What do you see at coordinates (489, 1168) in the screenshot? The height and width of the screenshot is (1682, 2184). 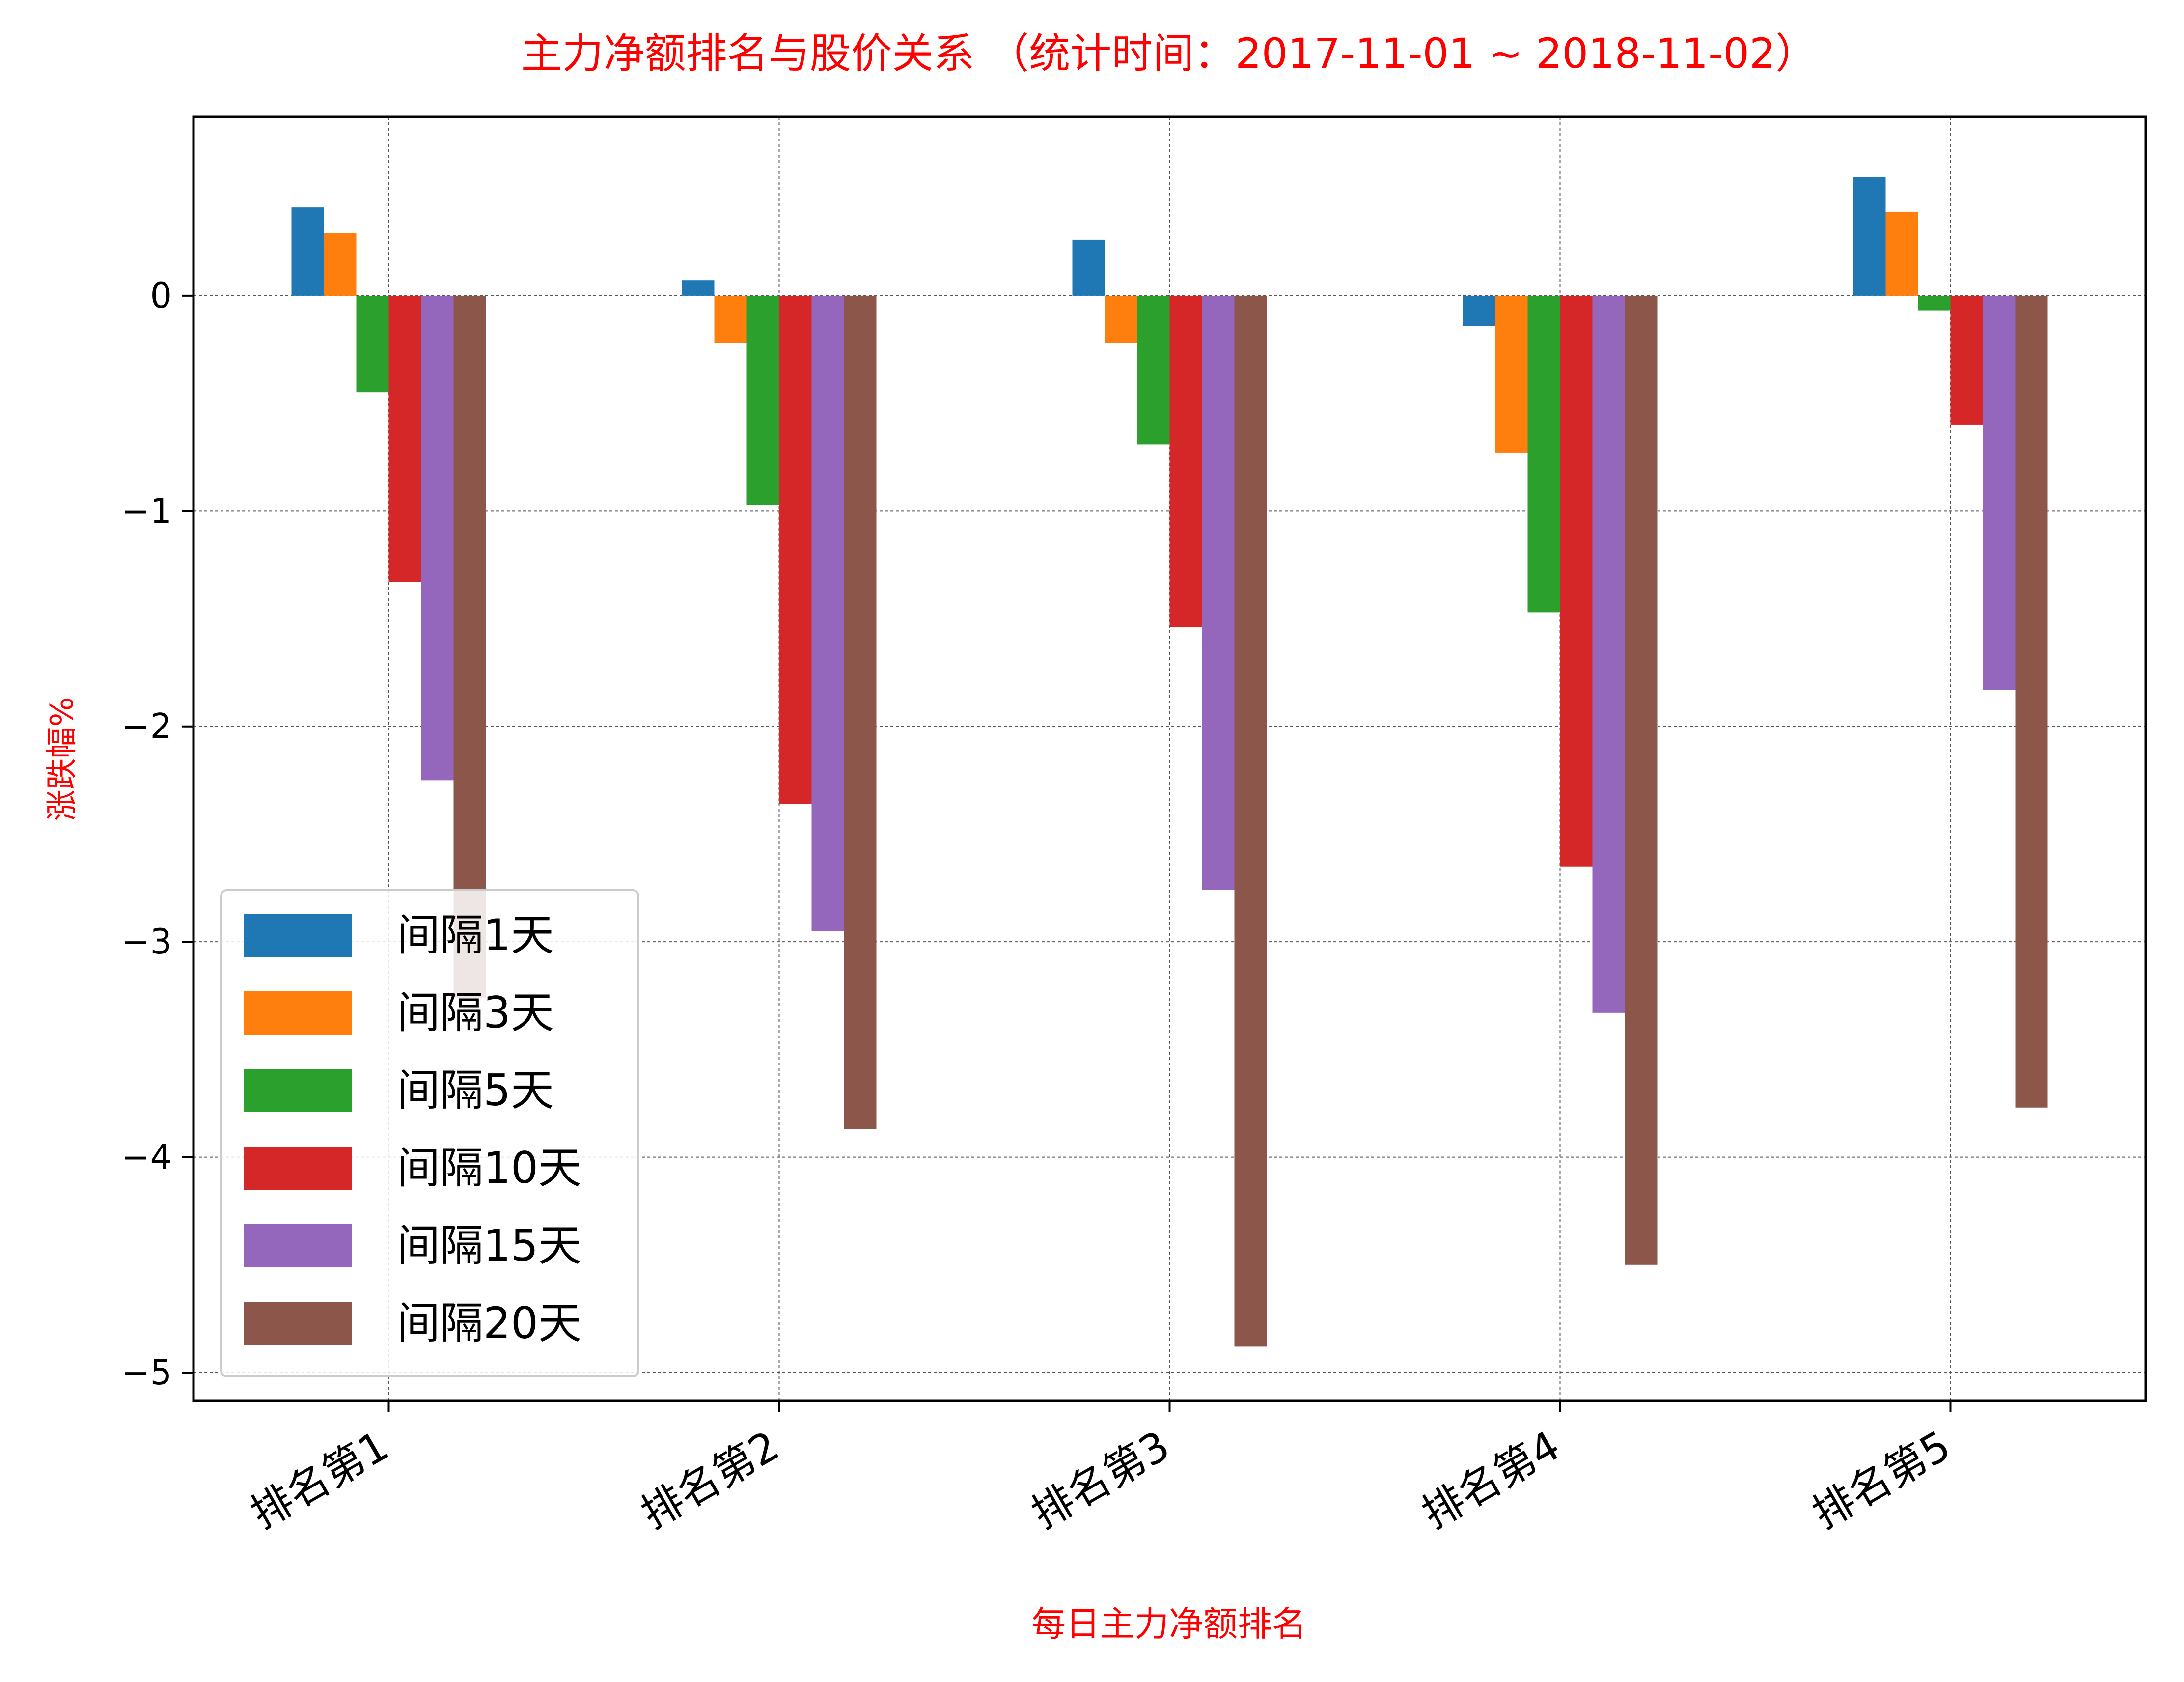 I see `legend-label: 间隔10天` at bounding box center [489, 1168].